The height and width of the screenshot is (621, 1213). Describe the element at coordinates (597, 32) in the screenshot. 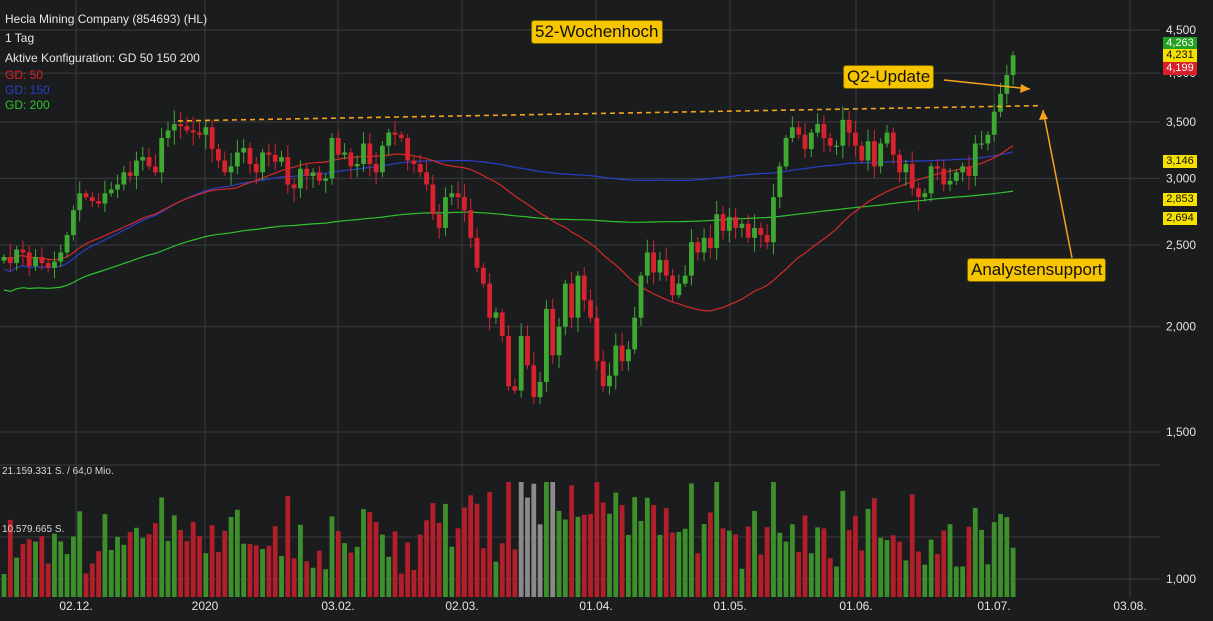

I see `annotation-52-week-high: 52-Wochenhoch` at that location.